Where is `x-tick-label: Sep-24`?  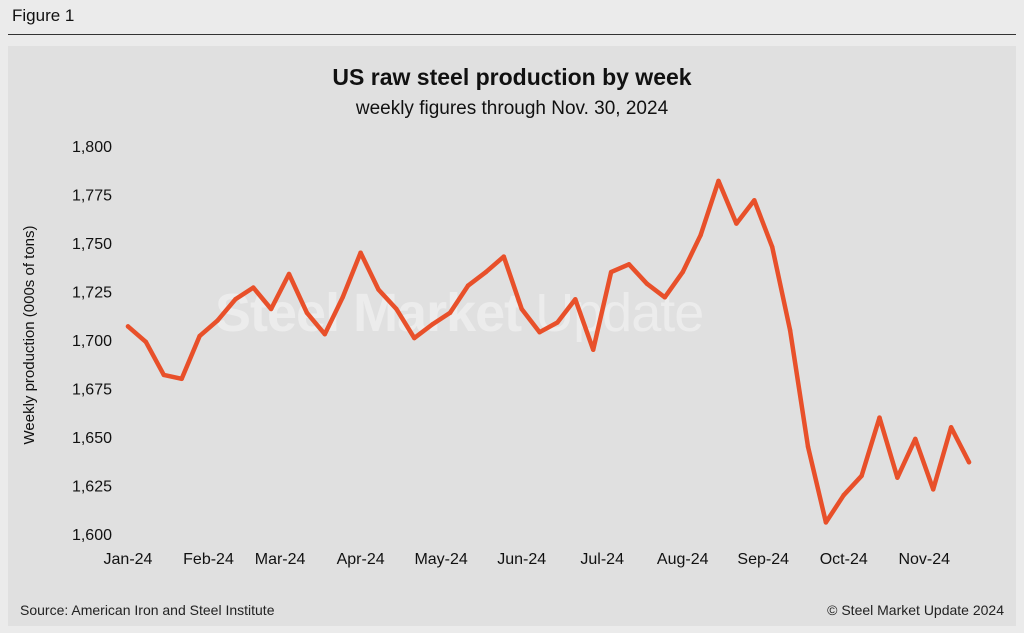
x-tick-label: Sep-24 is located at coordinates (763, 559).